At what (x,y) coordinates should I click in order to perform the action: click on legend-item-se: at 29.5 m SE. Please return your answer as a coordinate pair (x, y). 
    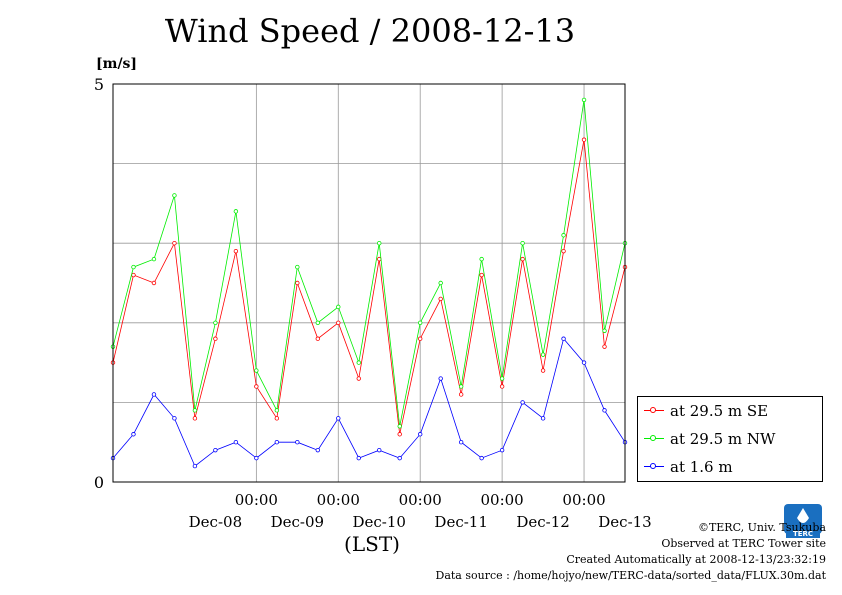
    Looking at the image, I should click on (706, 411).